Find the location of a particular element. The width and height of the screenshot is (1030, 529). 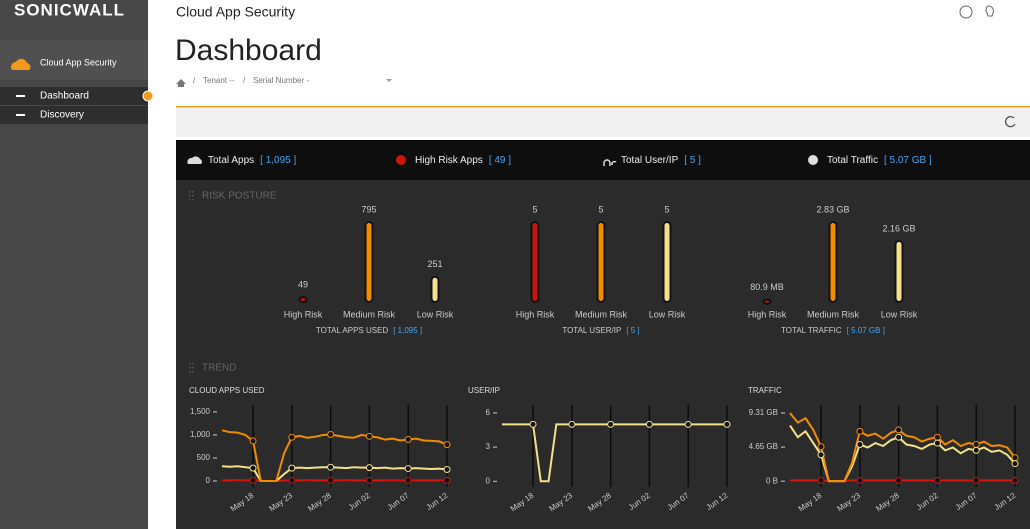

y-tick-label: 0 is located at coordinates (488, 480).